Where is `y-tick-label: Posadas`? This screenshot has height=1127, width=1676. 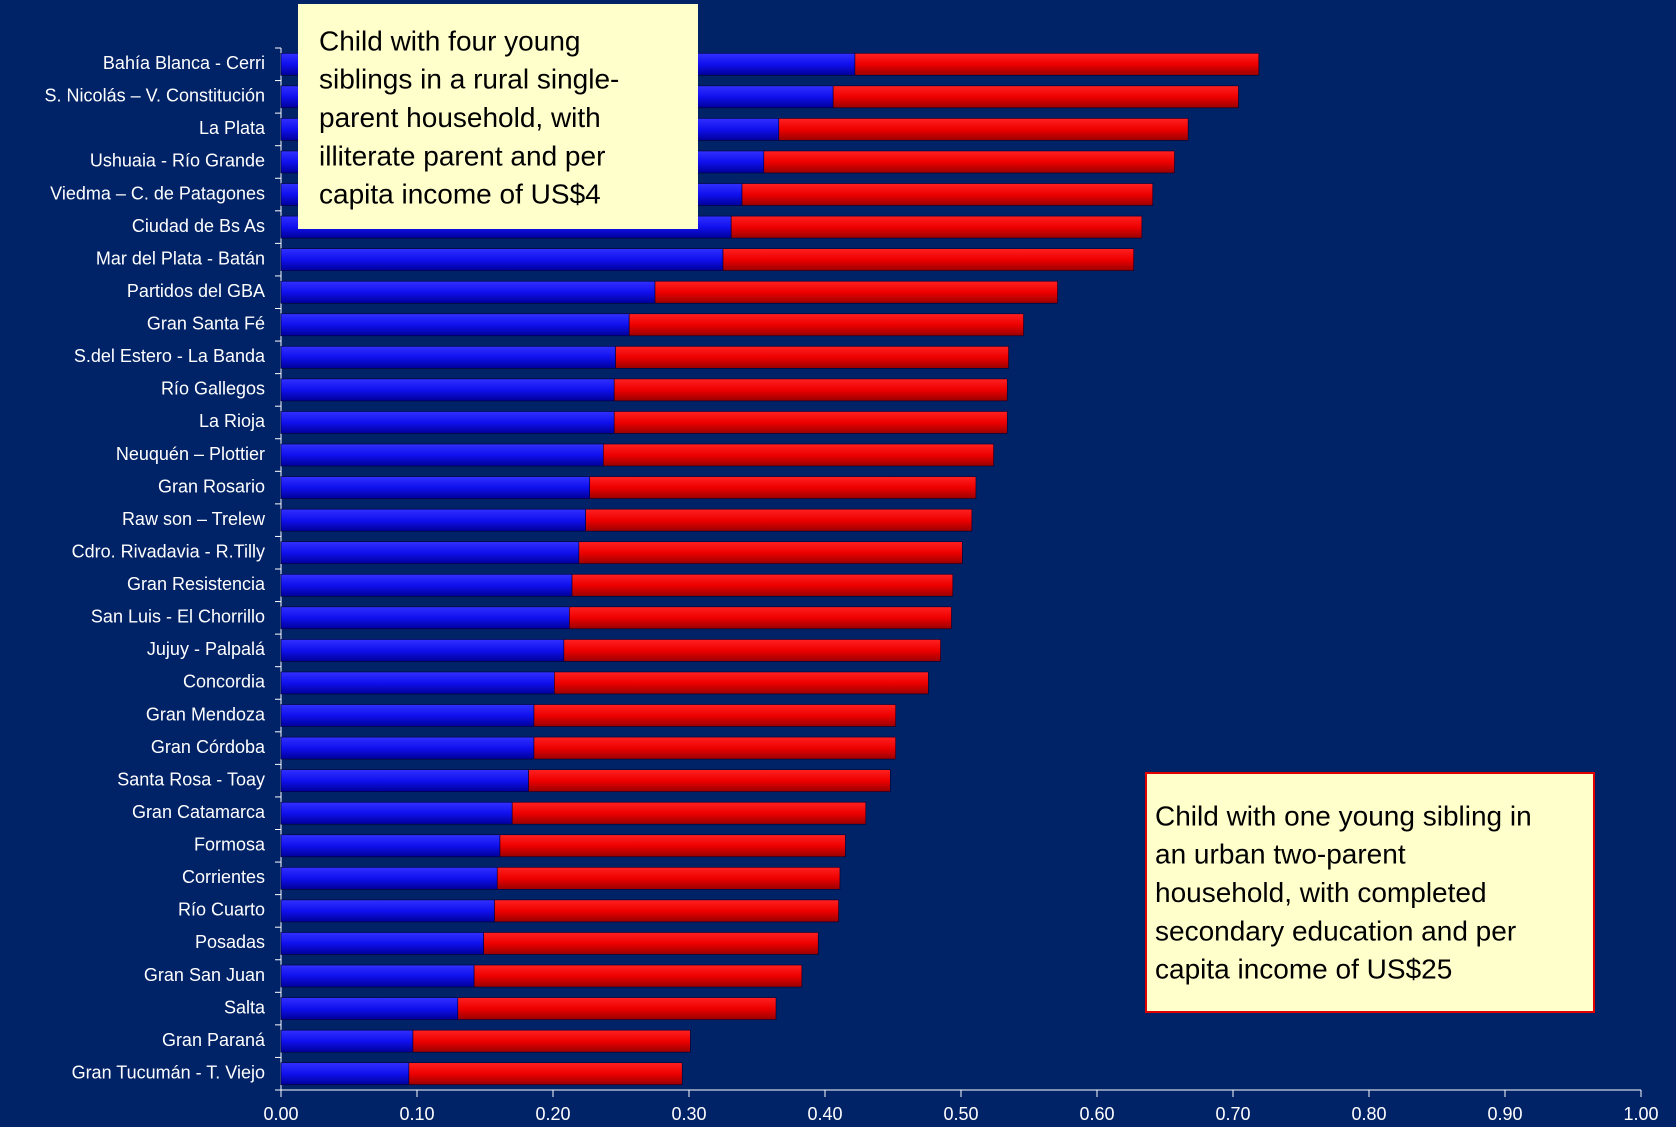
y-tick-label: Posadas is located at coordinates (230, 942).